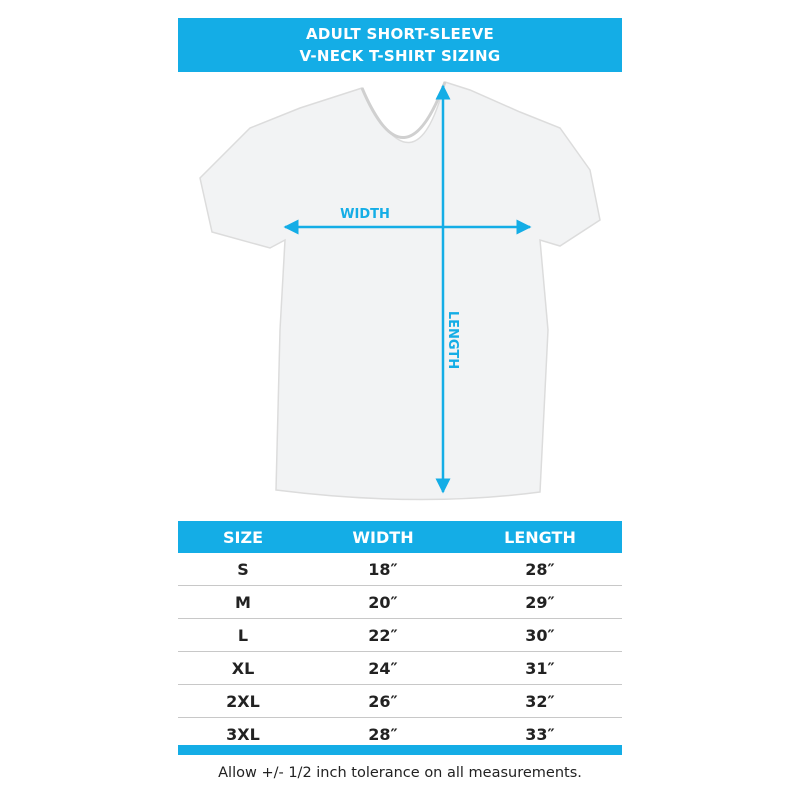  What do you see at coordinates (400, 602) in the screenshot?
I see `table-row: M 20″ 29″` at bounding box center [400, 602].